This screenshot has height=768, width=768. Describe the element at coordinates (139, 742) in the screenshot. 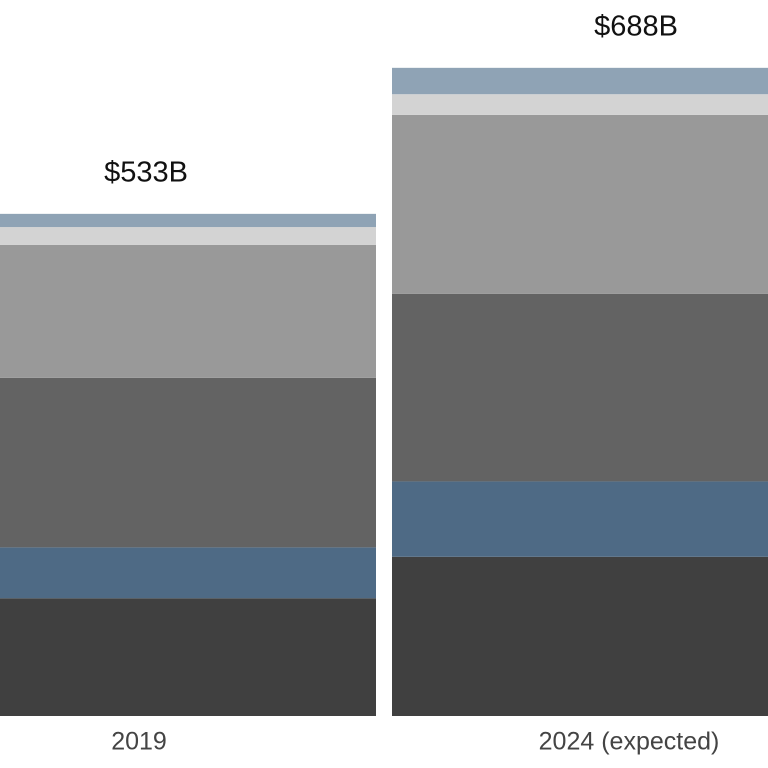

I see `x-tick-label: 2019` at that location.